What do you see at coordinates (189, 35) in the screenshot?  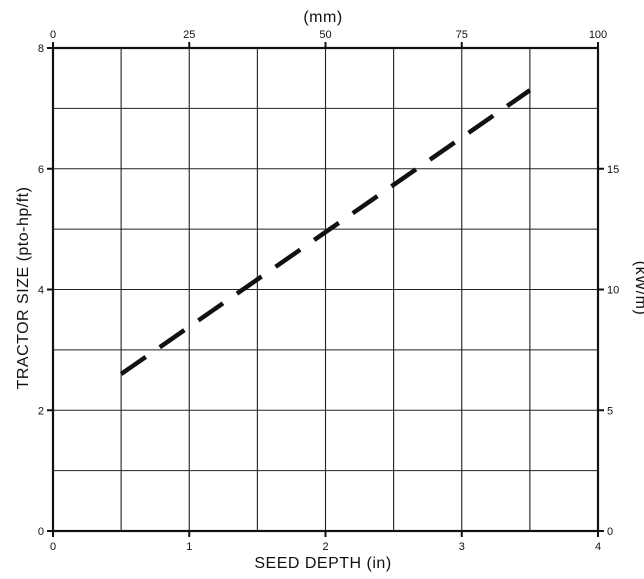 I see `x2-tick-label: 25` at bounding box center [189, 35].